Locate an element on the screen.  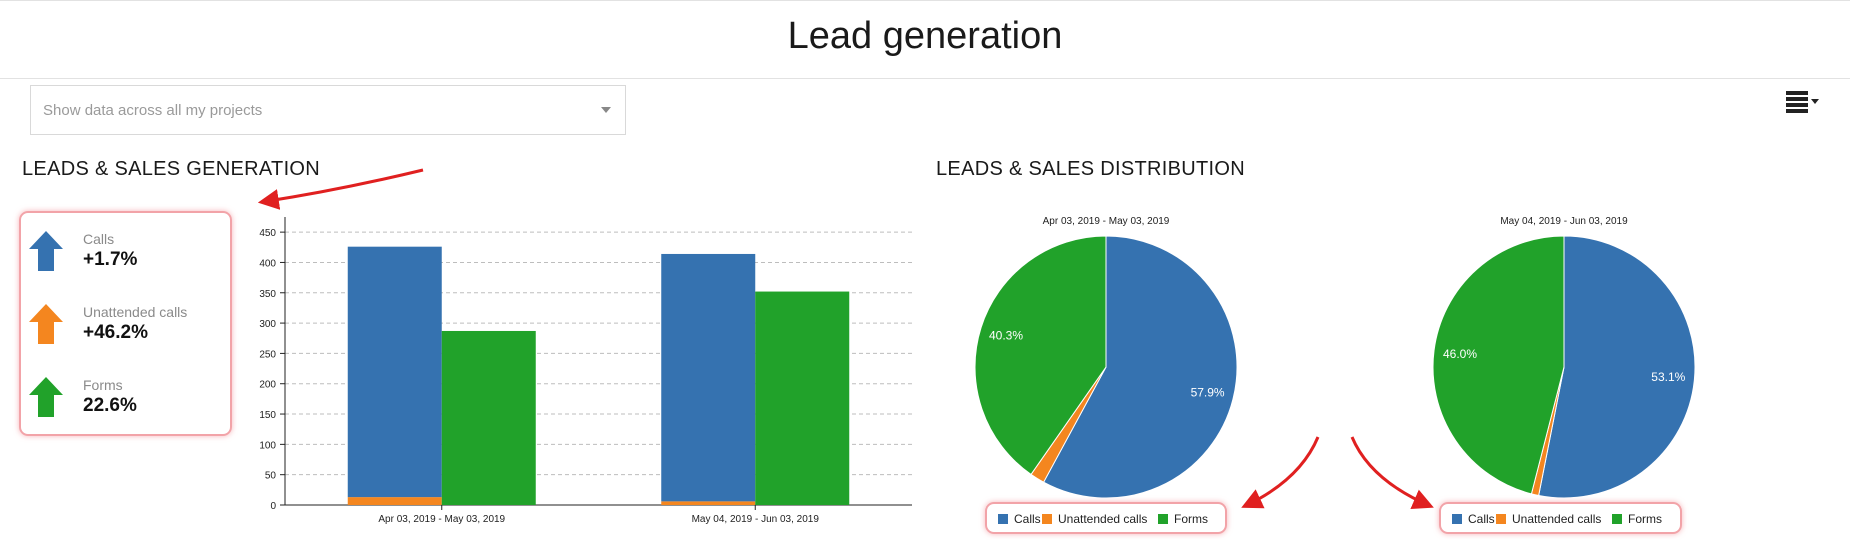
distribution-section-title: LEADS & SALES DISTRIBUTION is located at coordinates (1090, 169).